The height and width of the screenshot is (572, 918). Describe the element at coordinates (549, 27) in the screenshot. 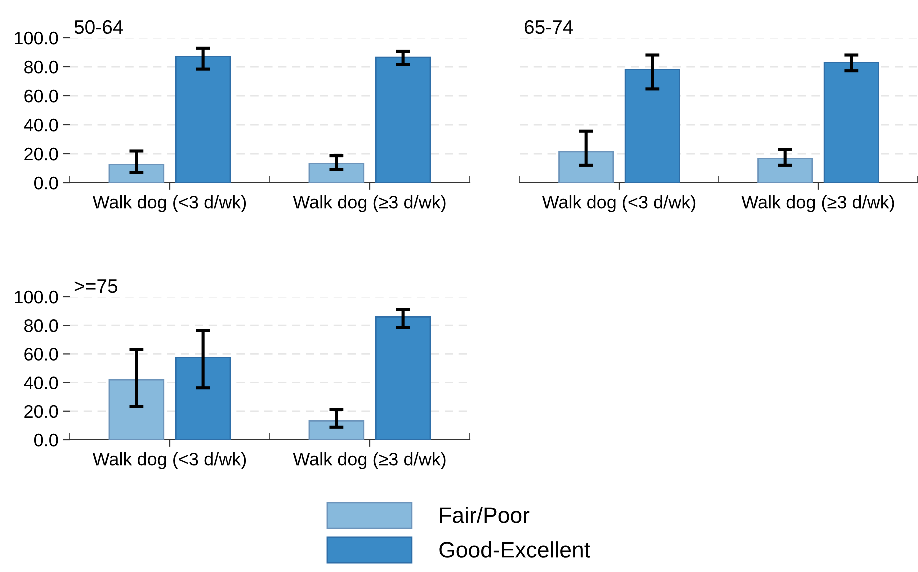

I see `chart-title: 65-74` at that location.